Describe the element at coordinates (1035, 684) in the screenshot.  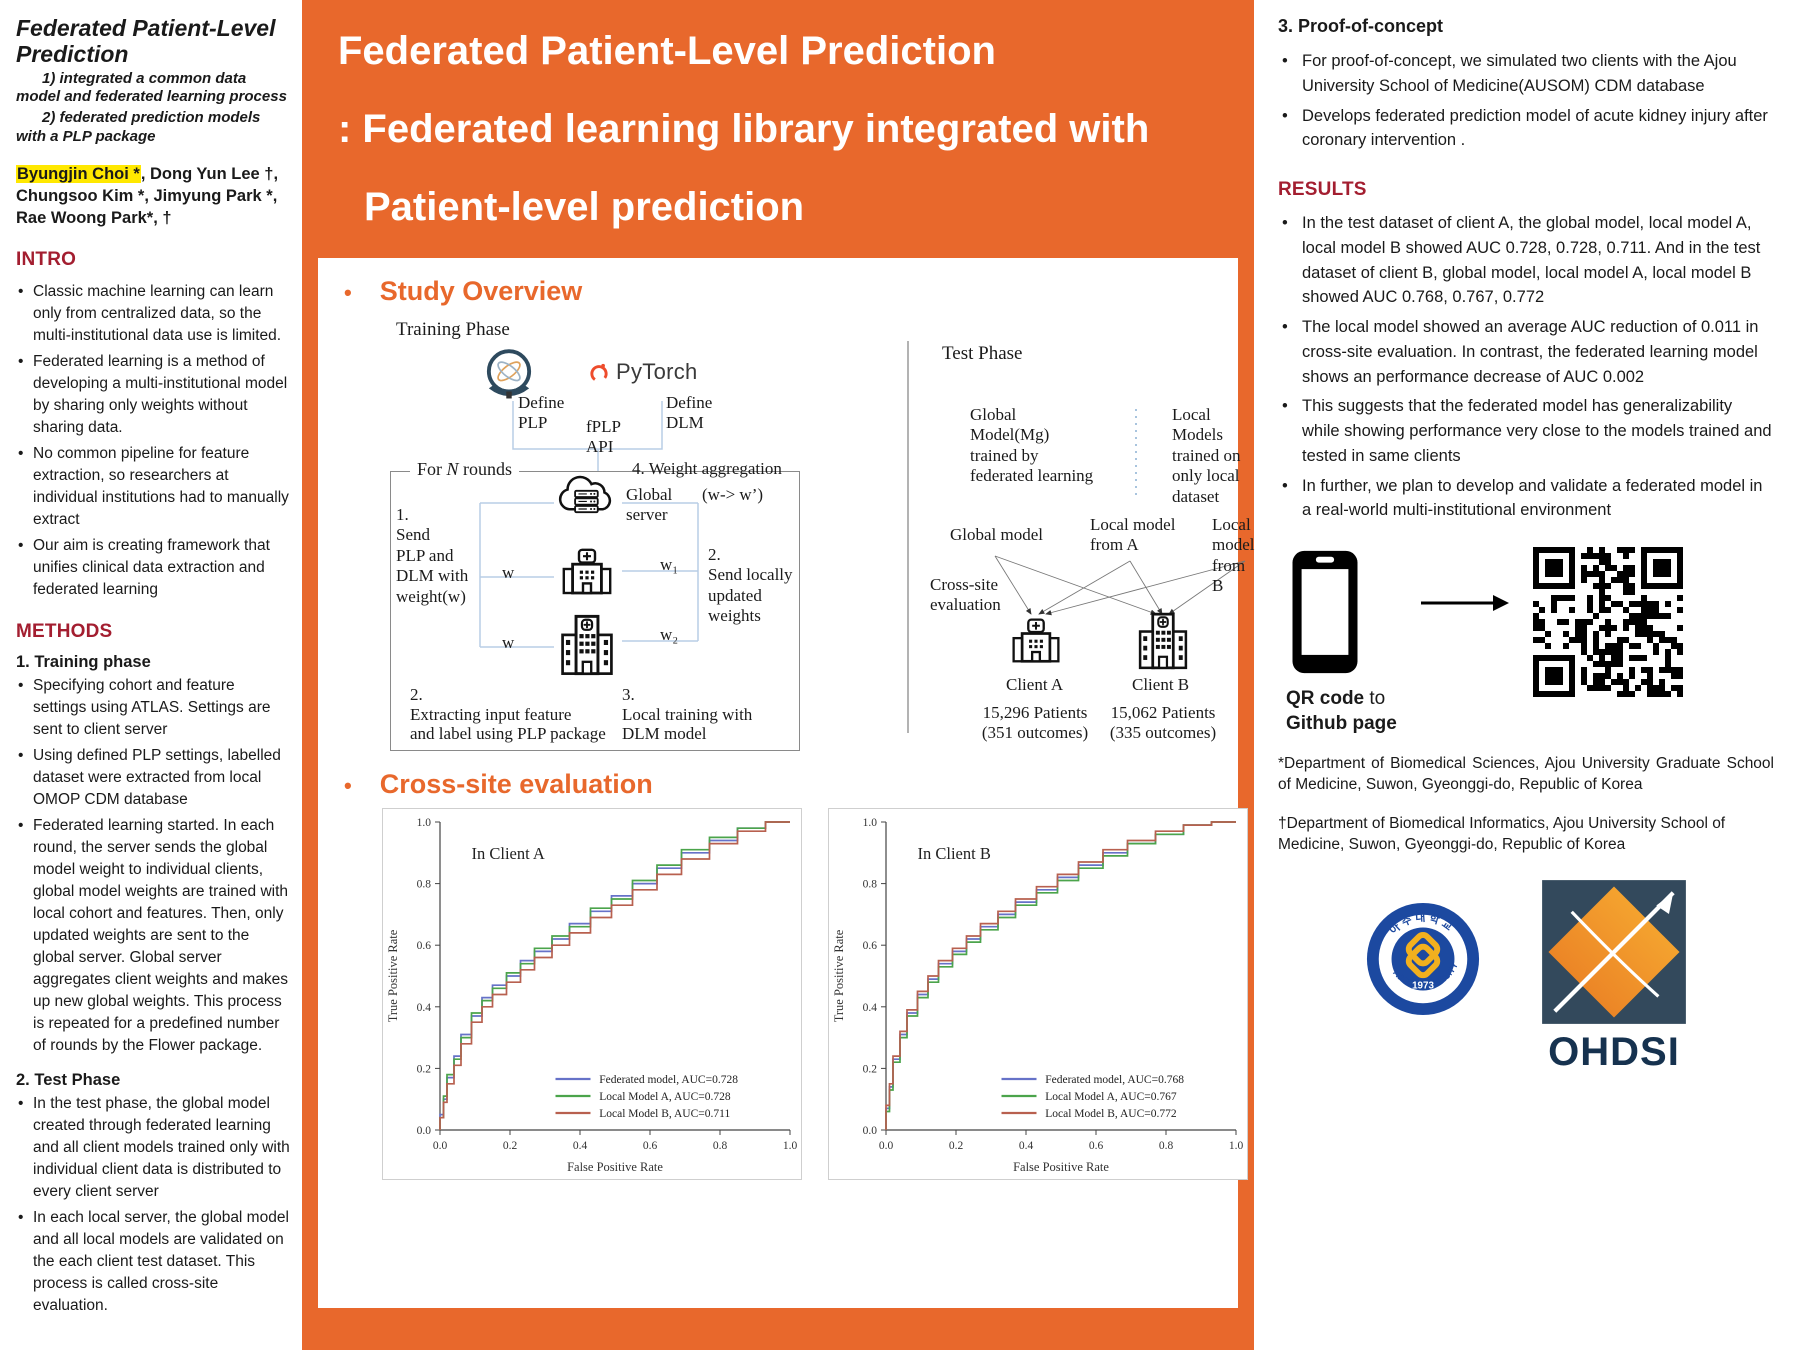
I see `client-a-label: Client A` at that location.